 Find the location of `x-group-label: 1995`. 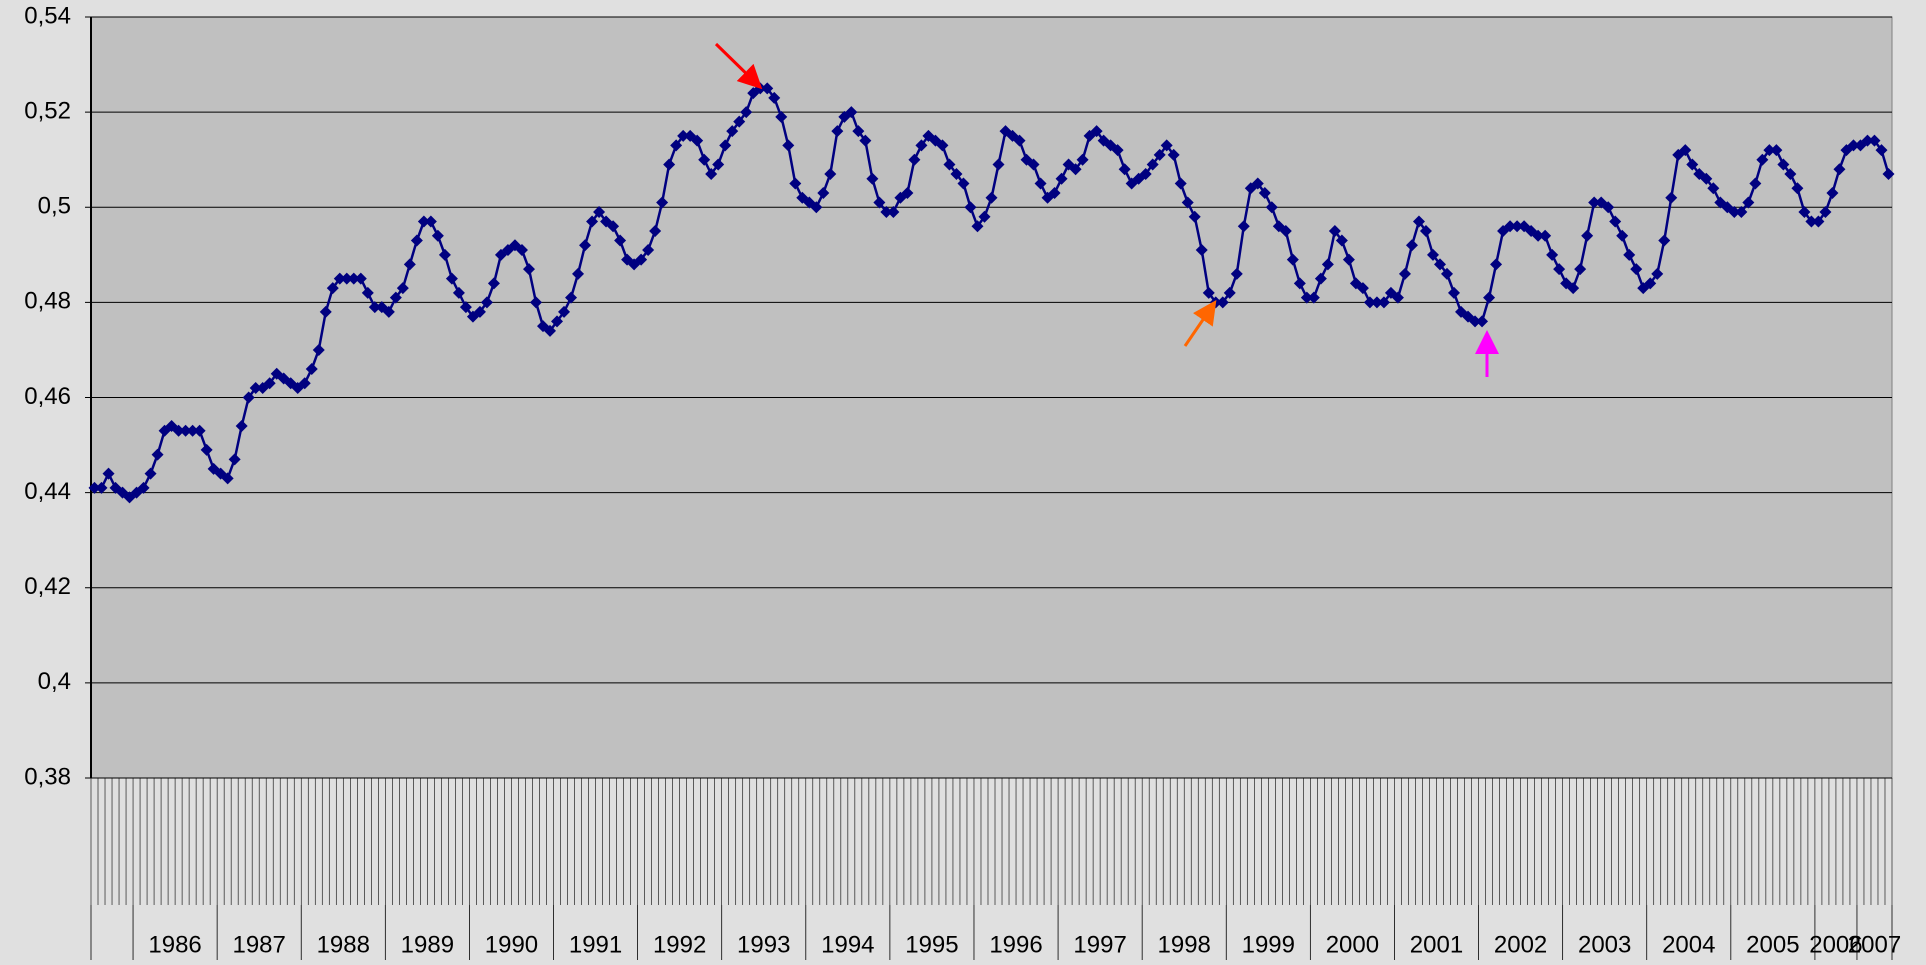

x-group-label: 1995 is located at coordinates (931, 944).